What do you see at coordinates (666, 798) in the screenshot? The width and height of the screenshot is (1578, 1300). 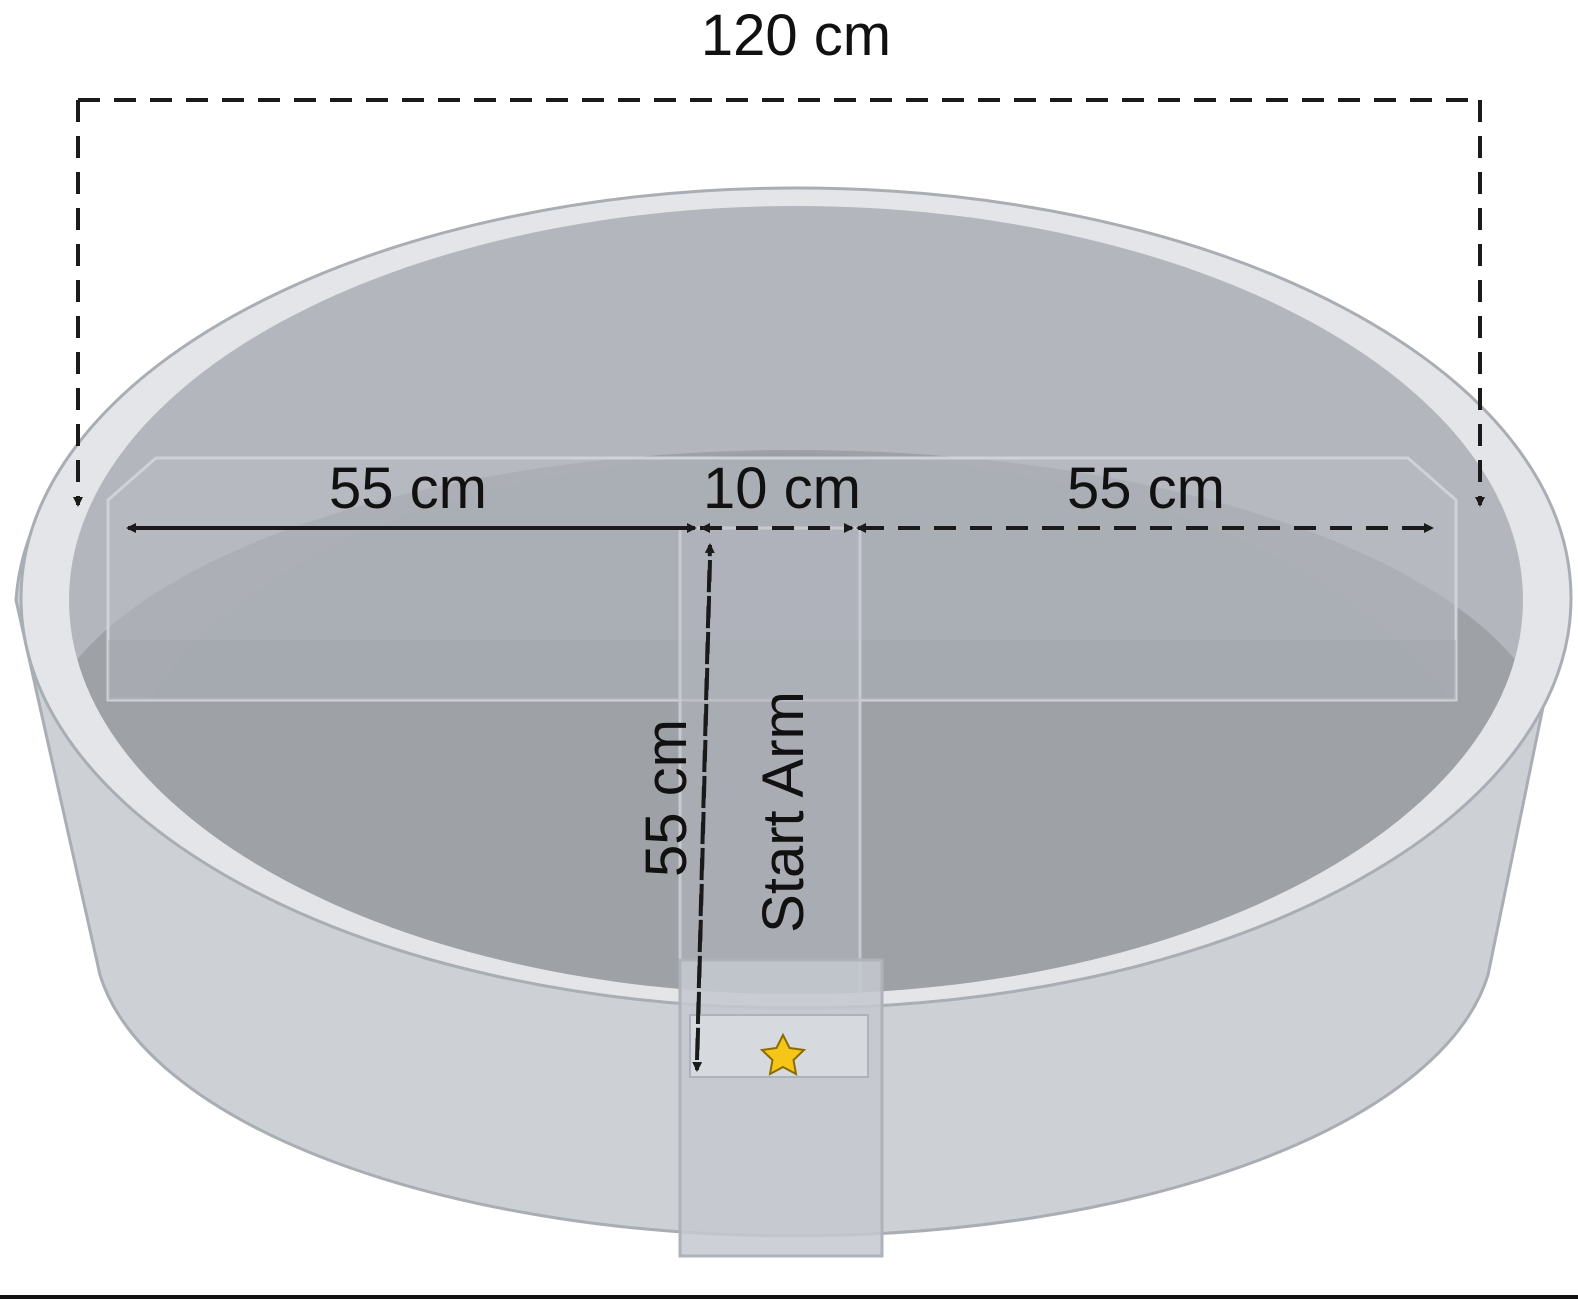 I see `start-arm-length-label: 55 cm` at bounding box center [666, 798].